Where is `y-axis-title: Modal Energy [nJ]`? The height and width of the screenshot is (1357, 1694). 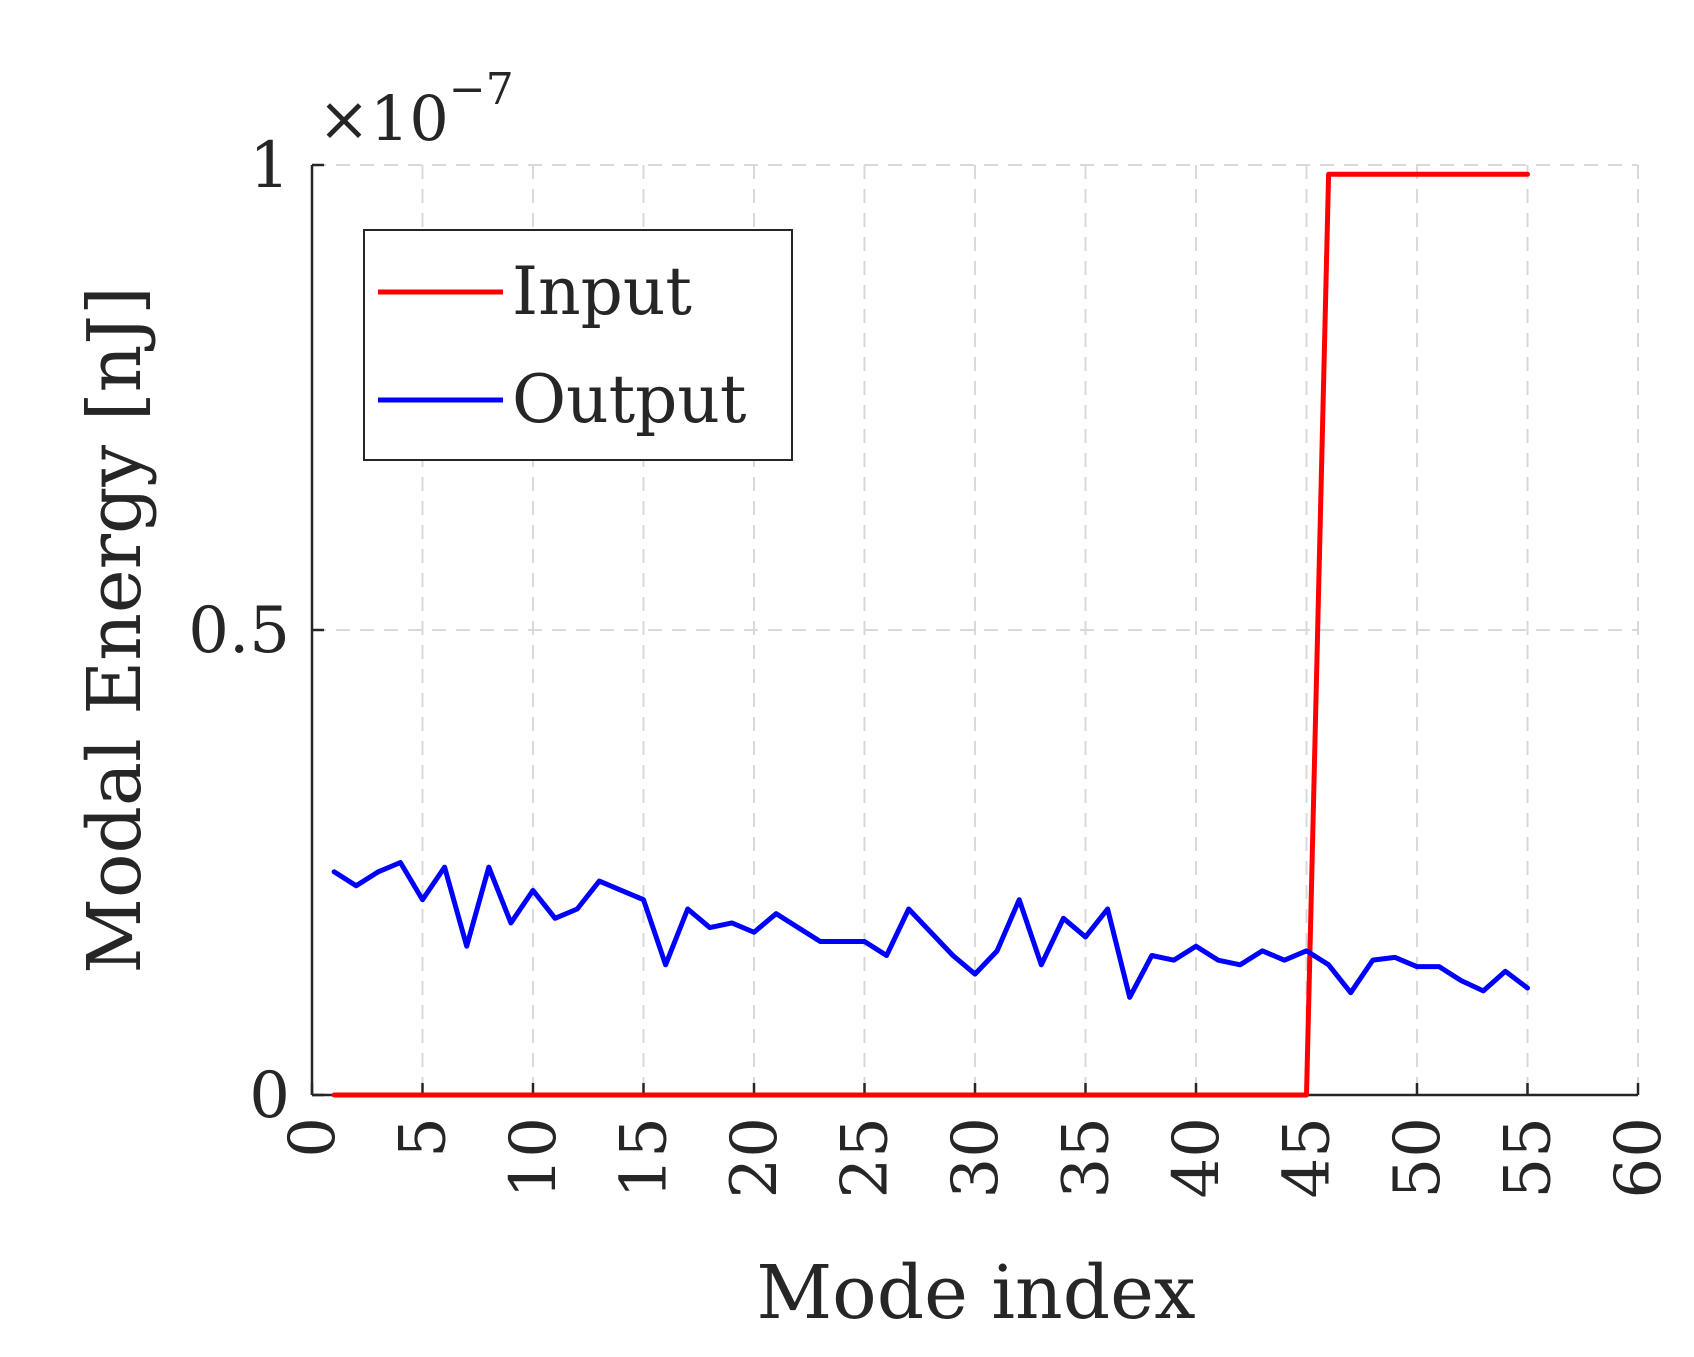
y-axis-title: Modal Energy [nJ] is located at coordinates (115, 630).